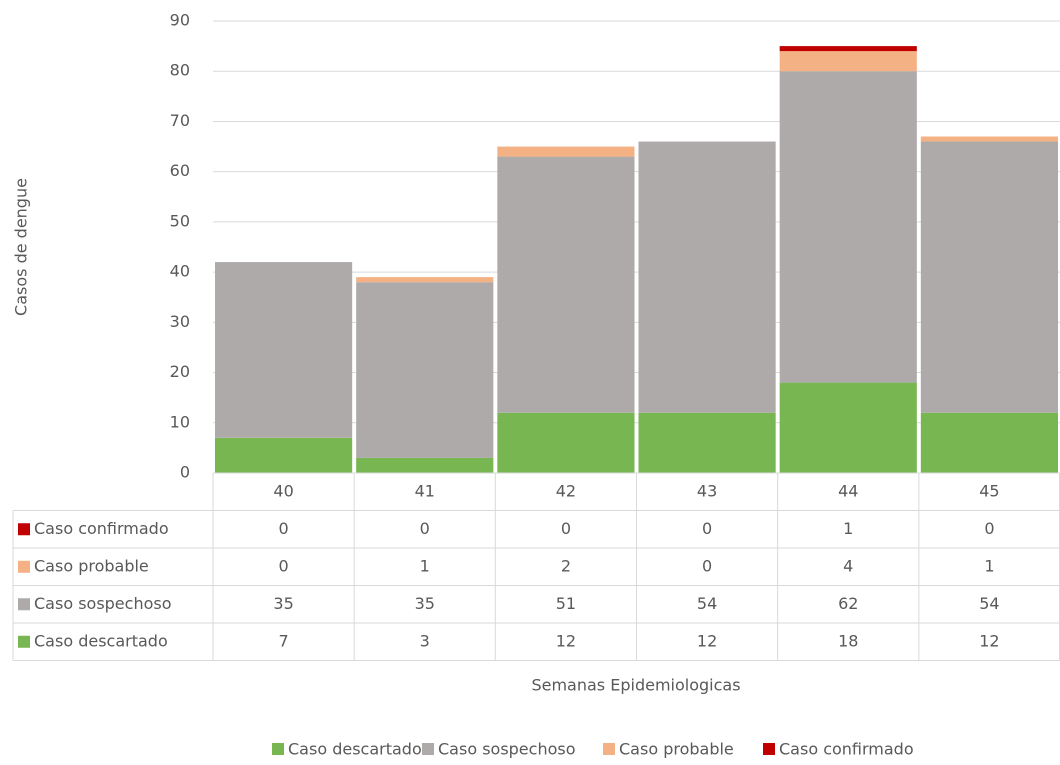 This screenshot has height=765, width=1060. Describe the element at coordinates (180, 170) in the screenshot. I see `y-tick-label: 60` at that location.